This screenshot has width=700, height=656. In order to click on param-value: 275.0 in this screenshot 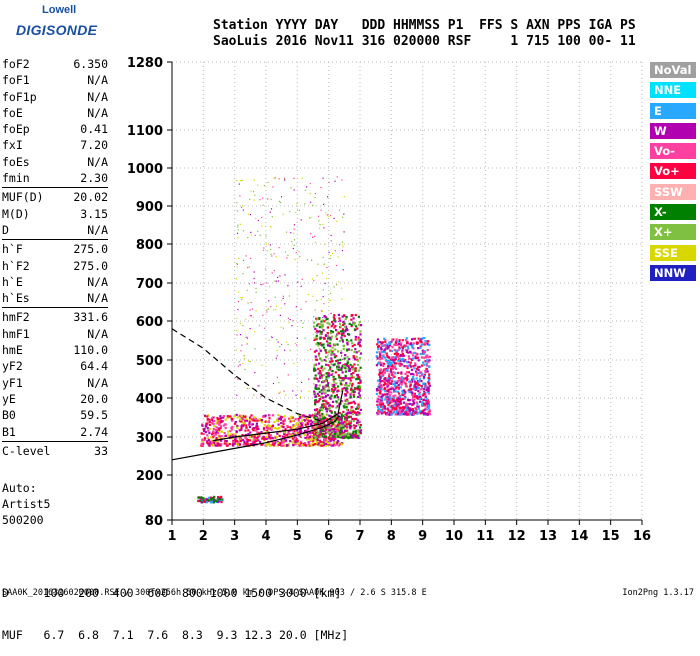, I will do `click(90, 265)`.